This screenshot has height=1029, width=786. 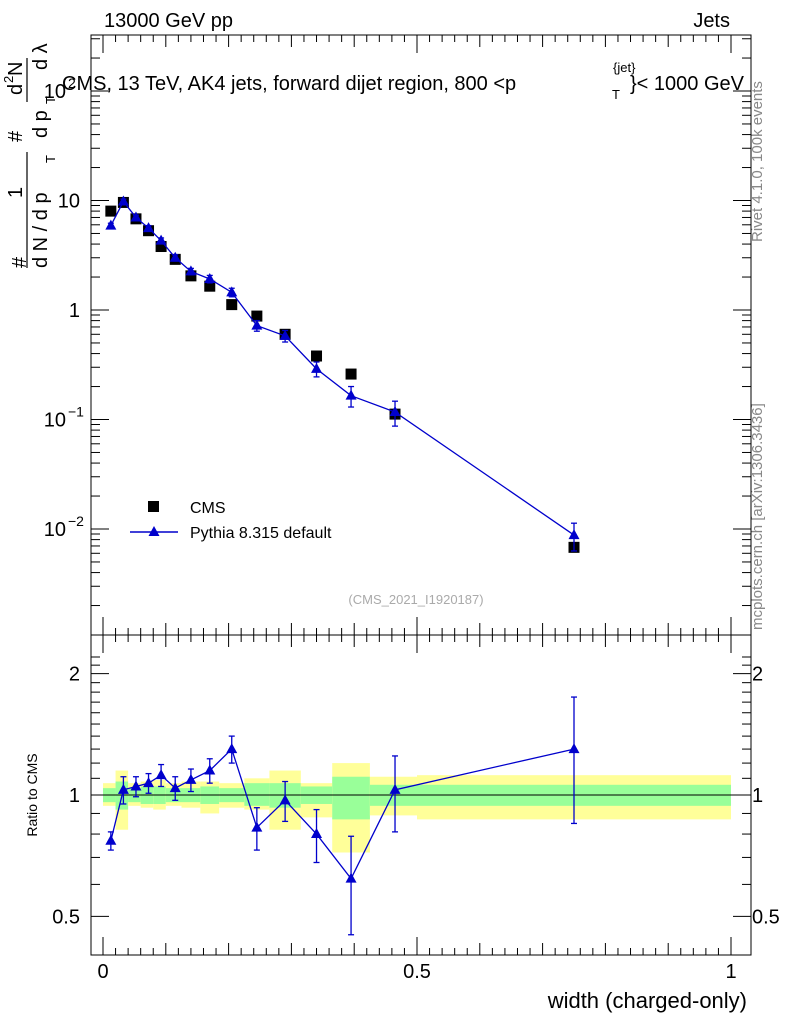 What do you see at coordinates (153, 506) in the screenshot?
I see `legend-cms-marker` at bounding box center [153, 506].